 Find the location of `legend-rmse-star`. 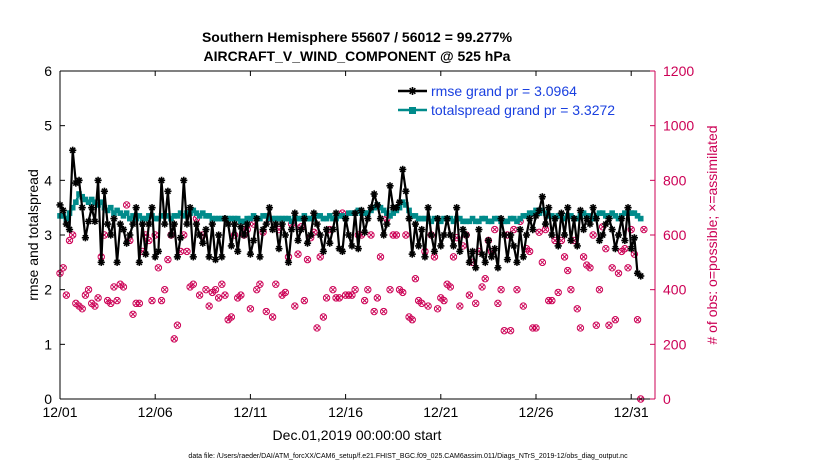

legend-rmse-star is located at coordinates (412, 91).